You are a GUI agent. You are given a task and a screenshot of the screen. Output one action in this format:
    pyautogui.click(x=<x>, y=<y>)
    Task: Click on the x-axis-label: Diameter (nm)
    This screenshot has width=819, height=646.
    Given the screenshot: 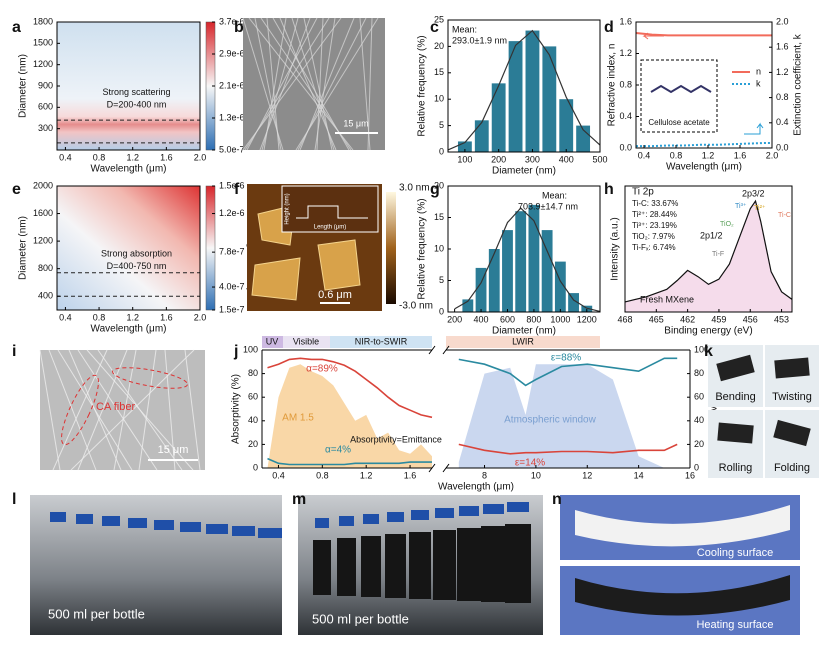 What is the action you would take?
    pyautogui.click(x=524, y=171)
    